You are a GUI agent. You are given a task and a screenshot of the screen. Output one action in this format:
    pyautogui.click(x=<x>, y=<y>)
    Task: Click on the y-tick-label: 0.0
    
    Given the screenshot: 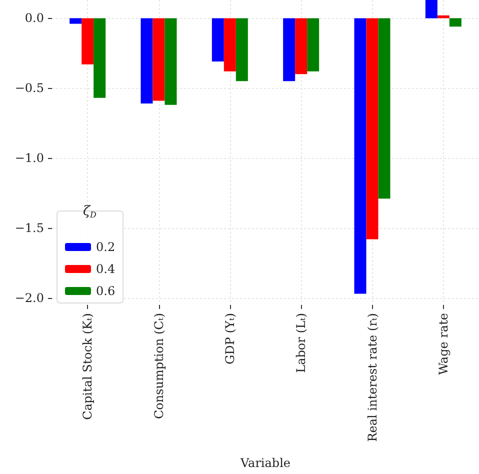 What is the action you would take?
    pyautogui.click(x=34, y=18)
    